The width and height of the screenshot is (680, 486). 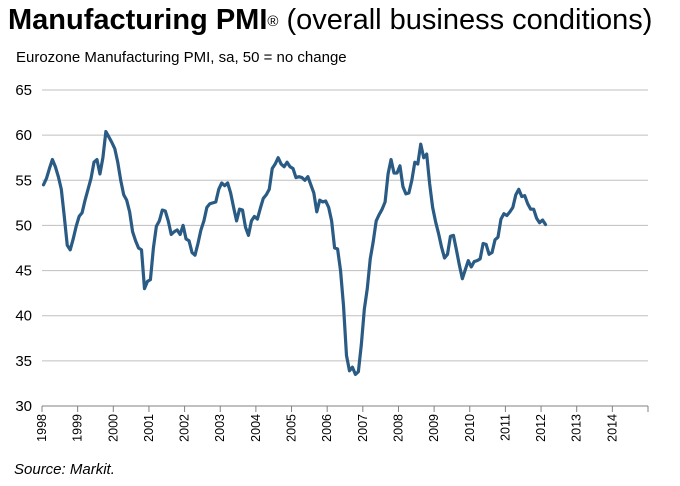 What do you see at coordinates (23, 90) in the screenshot?
I see `y-tick-label: 65` at bounding box center [23, 90].